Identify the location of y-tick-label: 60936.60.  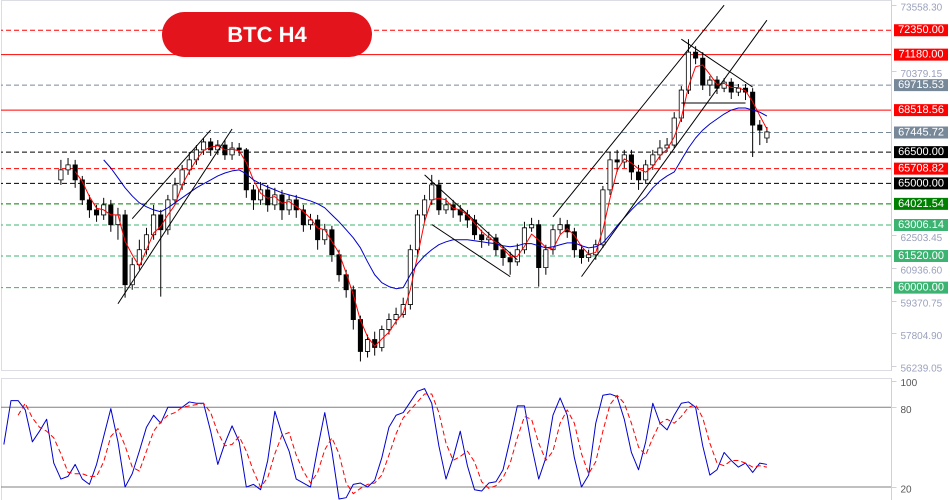
(921, 271).